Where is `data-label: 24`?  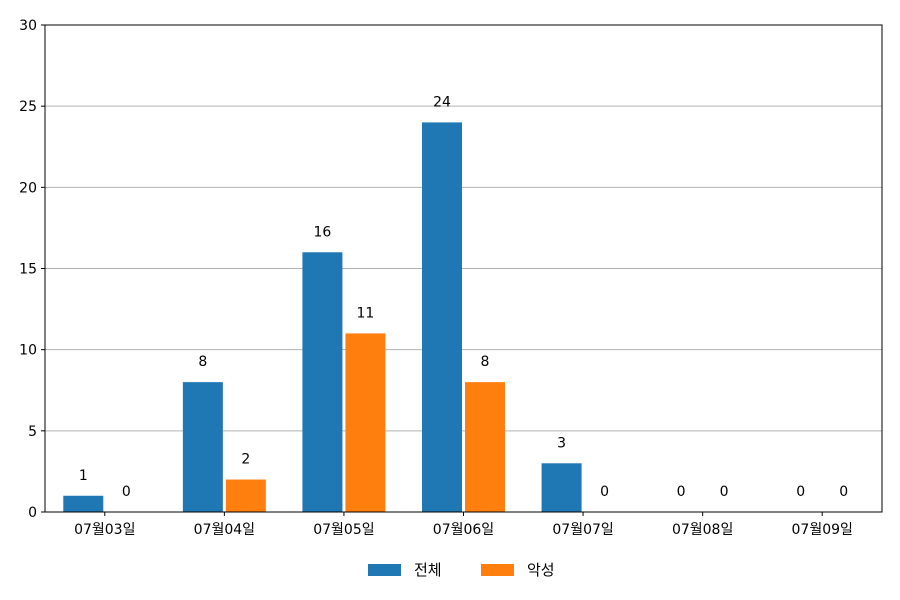 data-label: 24 is located at coordinates (442, 102).